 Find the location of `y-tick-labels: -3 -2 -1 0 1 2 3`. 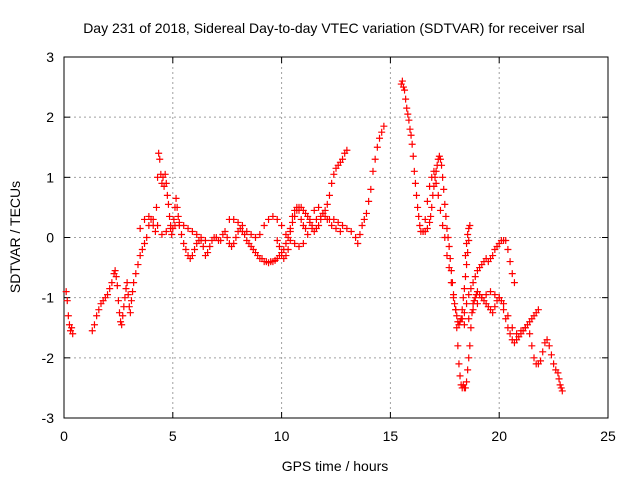

y-tick-labels: -3 -2 -1 0 1 2 3 is located at coordinates (48, 237).